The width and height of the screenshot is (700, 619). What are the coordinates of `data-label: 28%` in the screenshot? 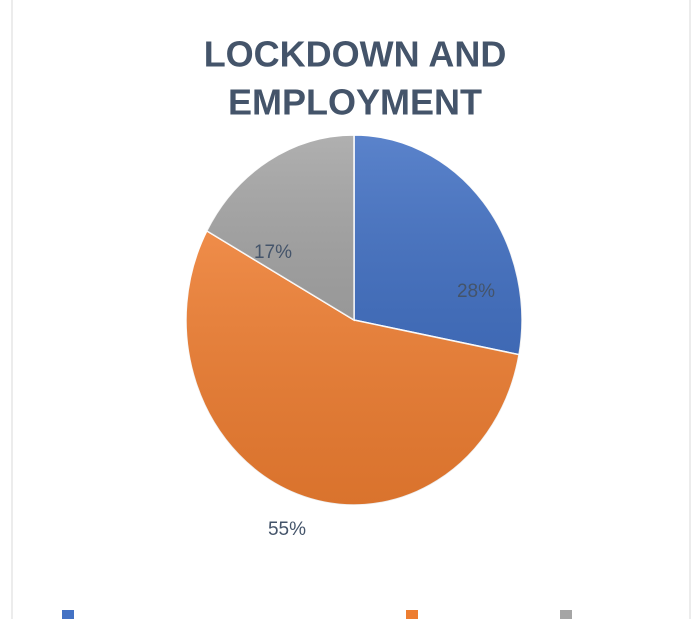 It's located at (476, 291).